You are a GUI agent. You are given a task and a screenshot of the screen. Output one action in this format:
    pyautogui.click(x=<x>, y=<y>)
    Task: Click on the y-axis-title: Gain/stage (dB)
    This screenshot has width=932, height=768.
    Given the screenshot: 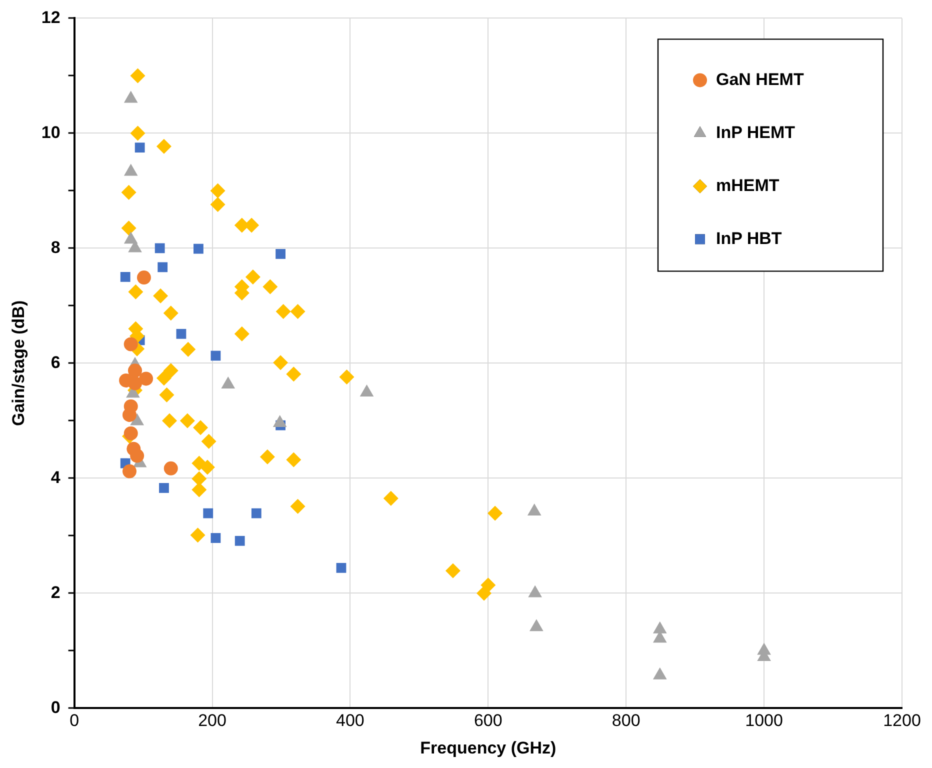 What is the action you would take?
    pyautogui.click(x=18, y=363)
    